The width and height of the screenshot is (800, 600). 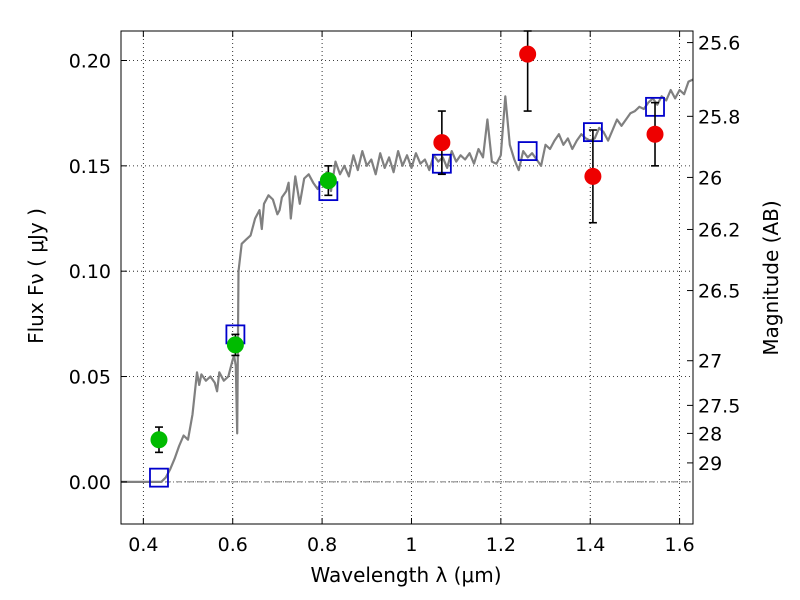 I want to click on y-tick-label: 0.05, so click(x=90, y=378).